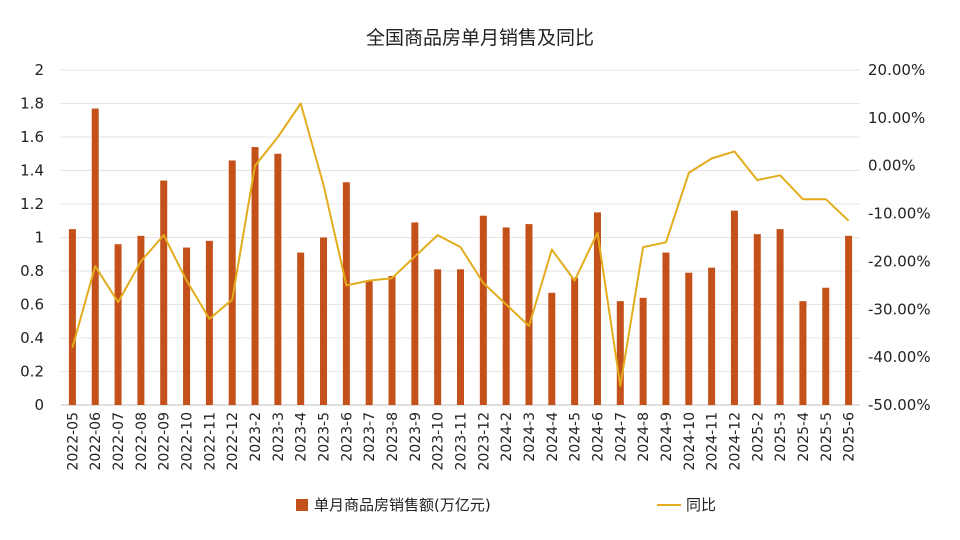 This screenshot has width=960, height=540. Describe the element at coordinates (850, 437) in the screenshot. I see `x-tick-label: 2025-6` at that location.